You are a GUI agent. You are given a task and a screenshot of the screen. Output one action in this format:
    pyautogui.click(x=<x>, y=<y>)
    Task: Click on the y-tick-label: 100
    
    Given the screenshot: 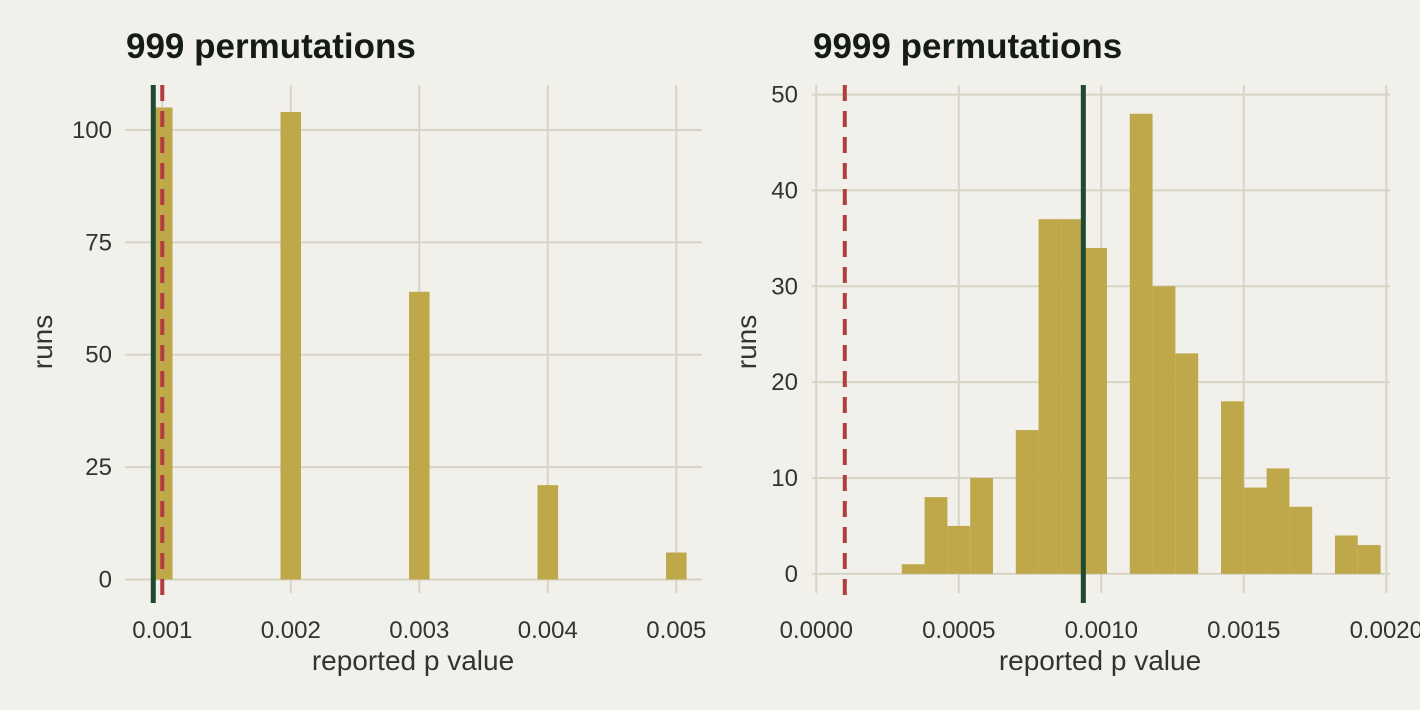 What is the action you would take?
    pyautogui.click(x=92, y=130)
    